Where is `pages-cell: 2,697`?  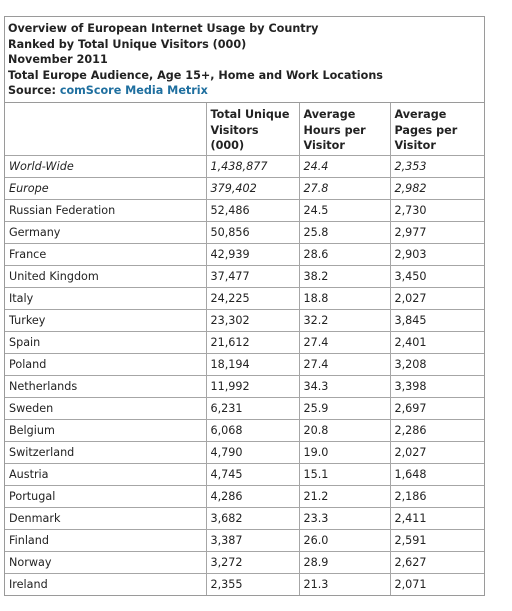 pages-cell: 2,697 is located at coordinates (436, 408).